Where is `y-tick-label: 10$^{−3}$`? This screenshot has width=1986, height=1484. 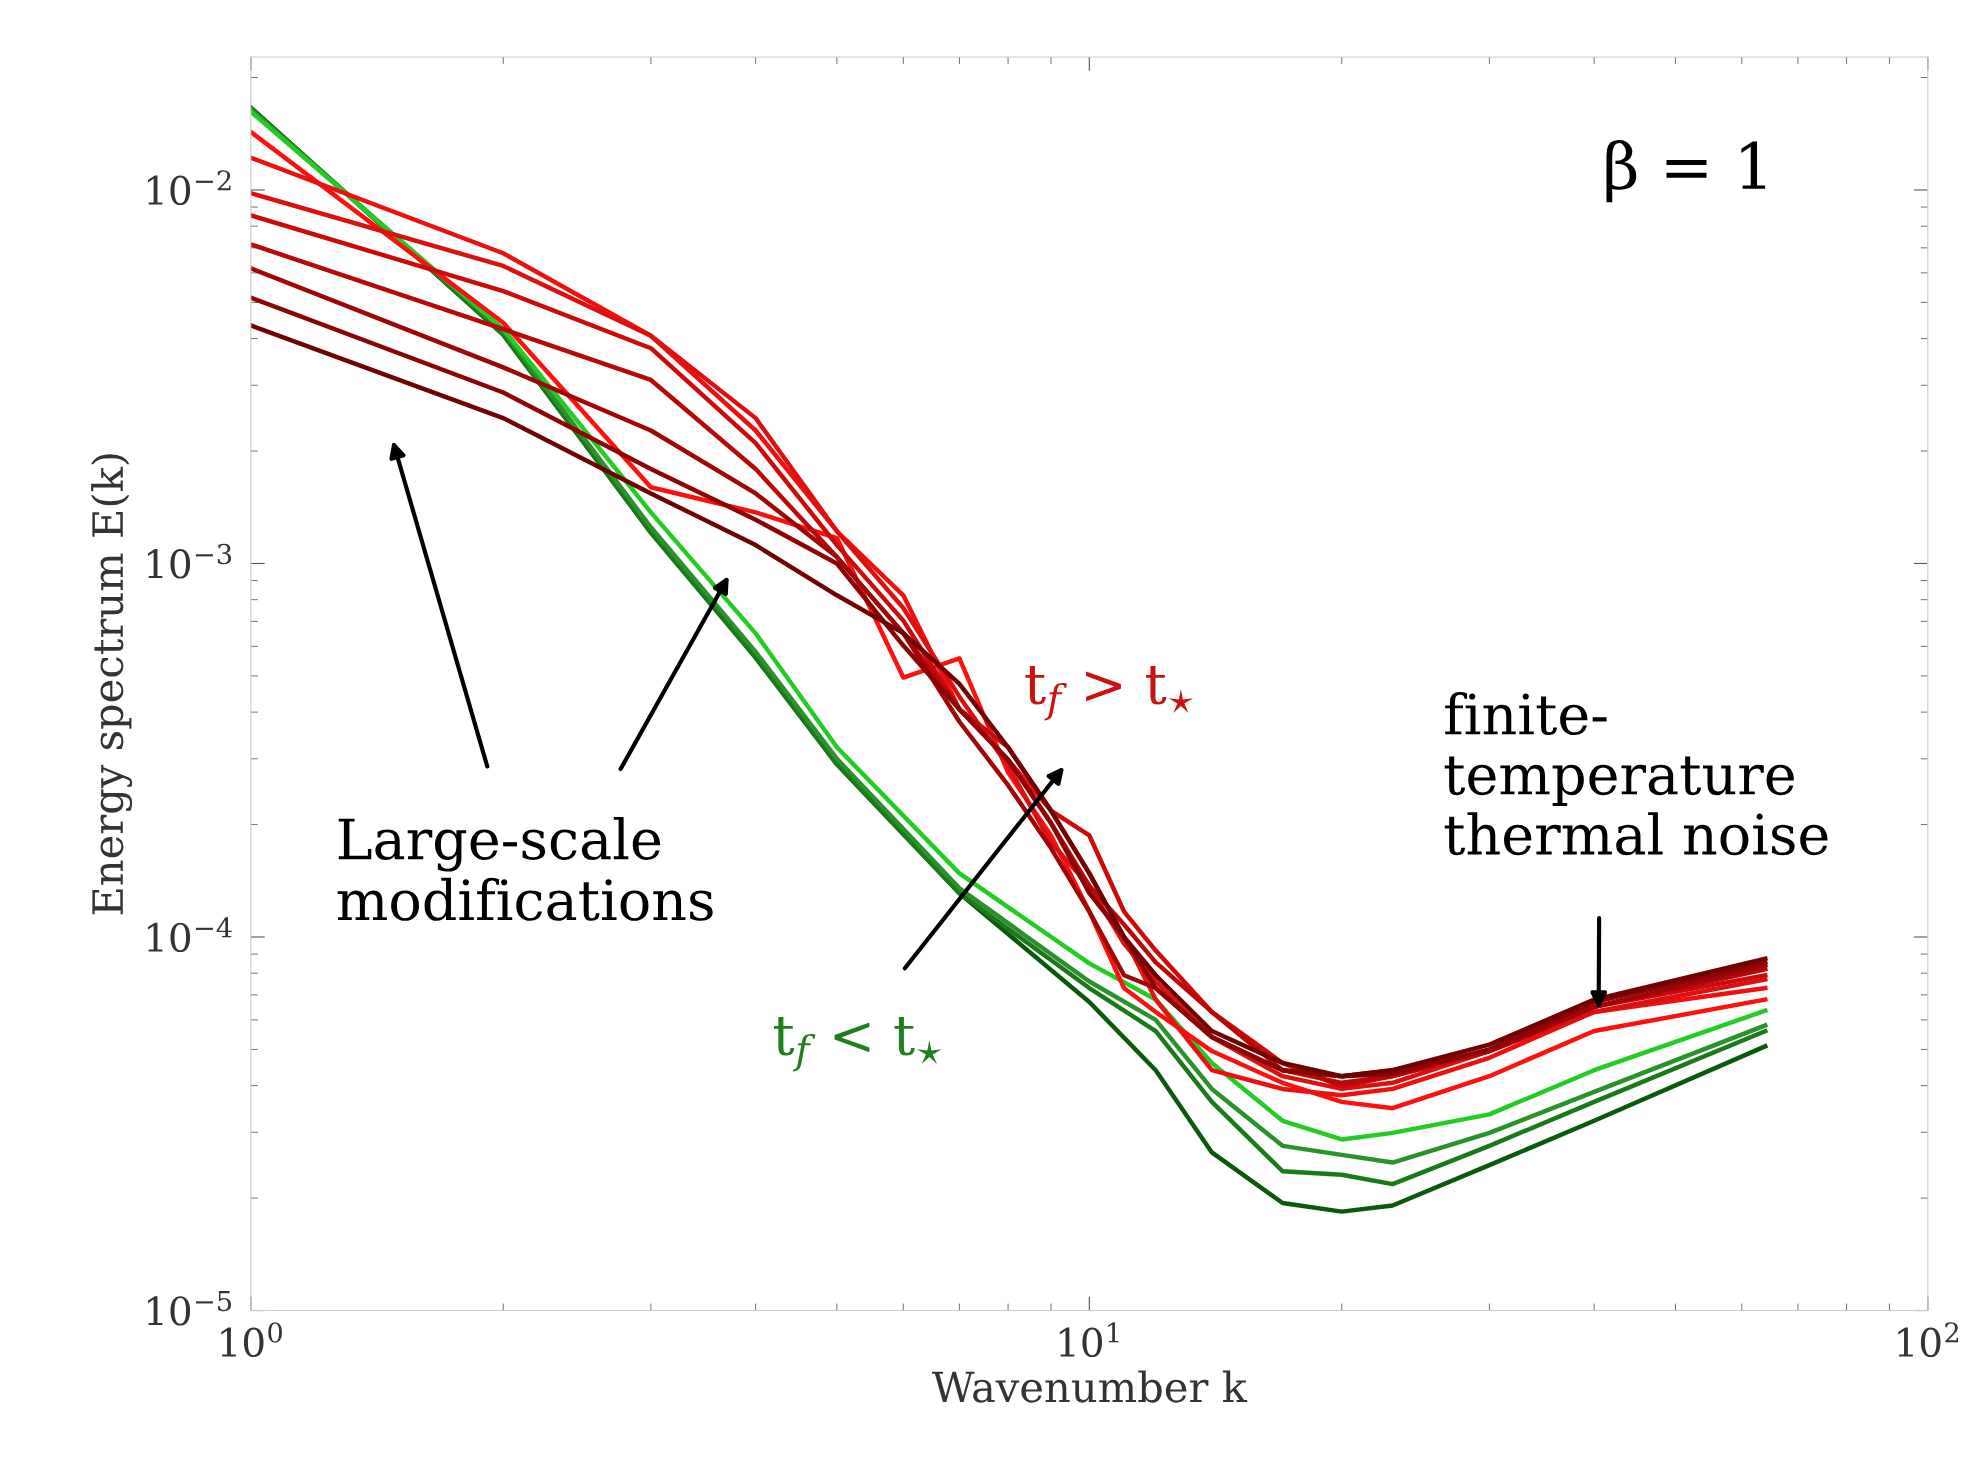
y-tick-label: 10$^{−3}$ is located at coordinates (189, 561).